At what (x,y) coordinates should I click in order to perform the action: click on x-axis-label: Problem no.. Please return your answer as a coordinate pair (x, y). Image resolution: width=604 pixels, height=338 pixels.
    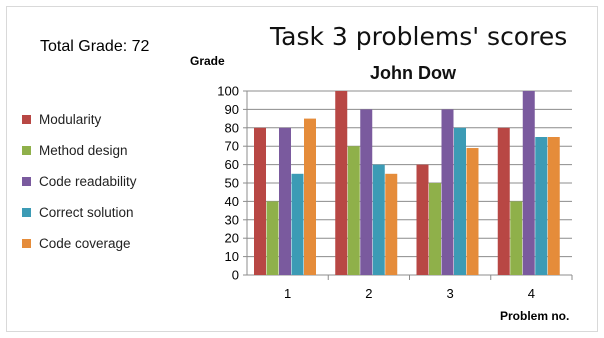
    Looking at the image, I should click on (535, 316).